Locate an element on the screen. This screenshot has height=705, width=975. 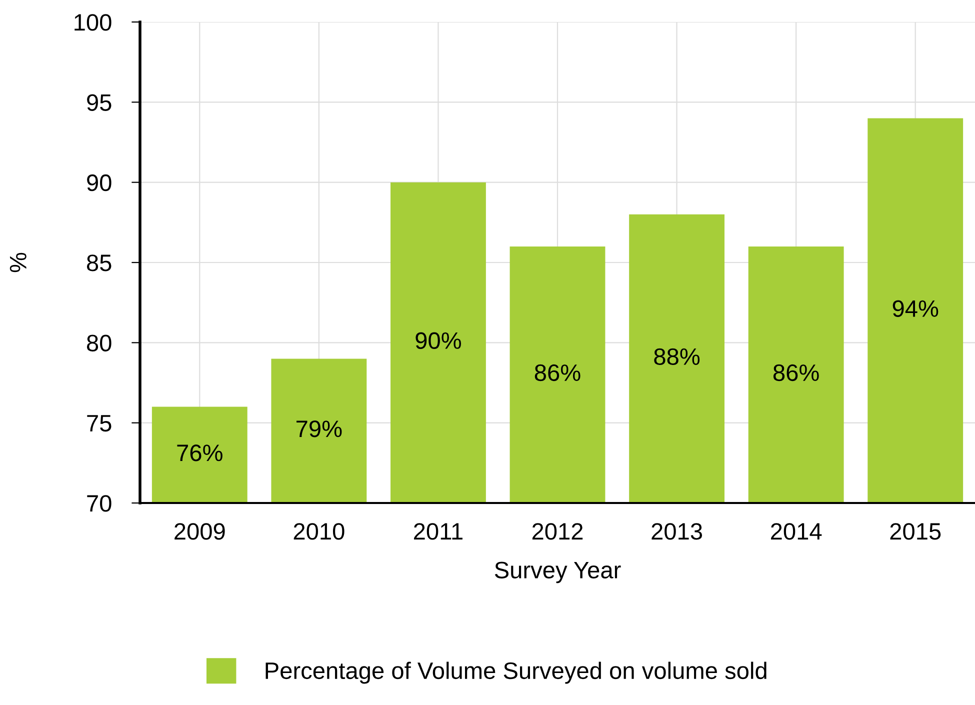
y-tick-label: 95 is located at coordinates (99, 102).